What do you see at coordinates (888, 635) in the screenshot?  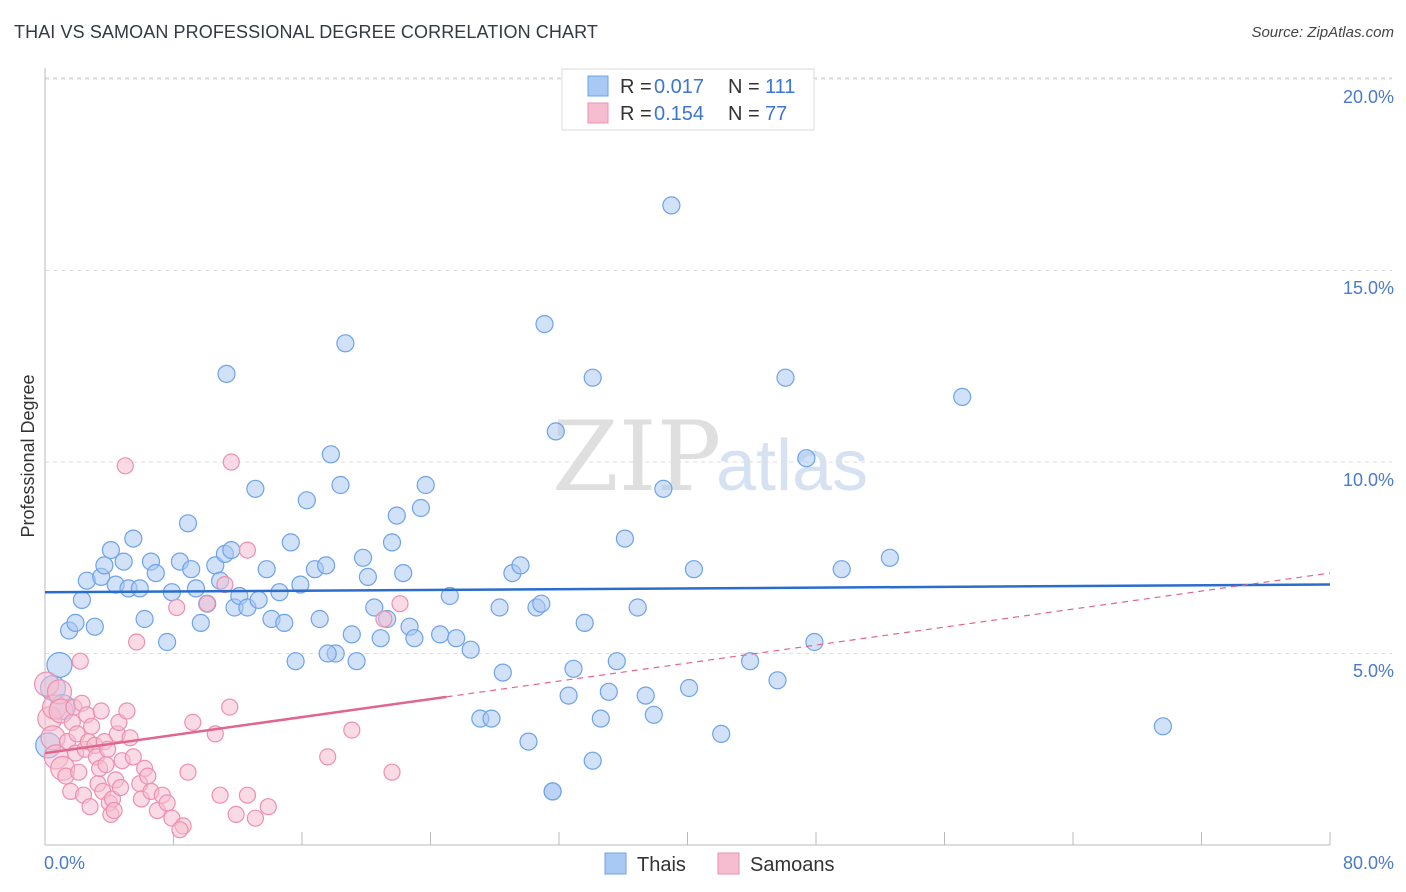 I see `samoan-trend-line-extension` at bounding box center [888, 635].